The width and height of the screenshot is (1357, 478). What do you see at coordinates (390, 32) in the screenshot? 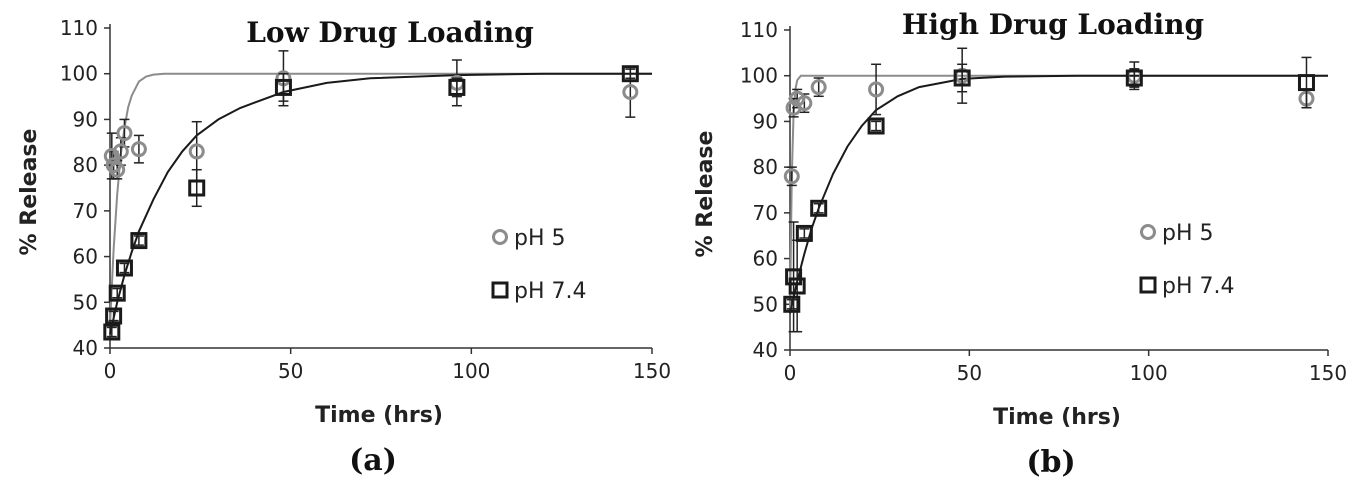
I see `chart-title: Low Drug Loading` at bounding box center [390, 32].